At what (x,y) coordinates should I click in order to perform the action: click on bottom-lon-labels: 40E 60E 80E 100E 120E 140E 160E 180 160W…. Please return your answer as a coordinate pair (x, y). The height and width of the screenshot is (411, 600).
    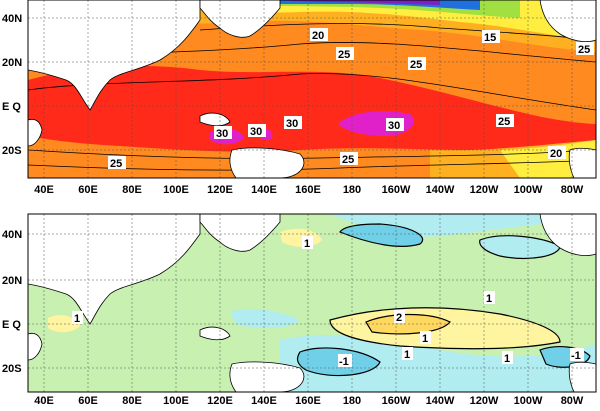
    Looking at the image, I should click on (309, 401).